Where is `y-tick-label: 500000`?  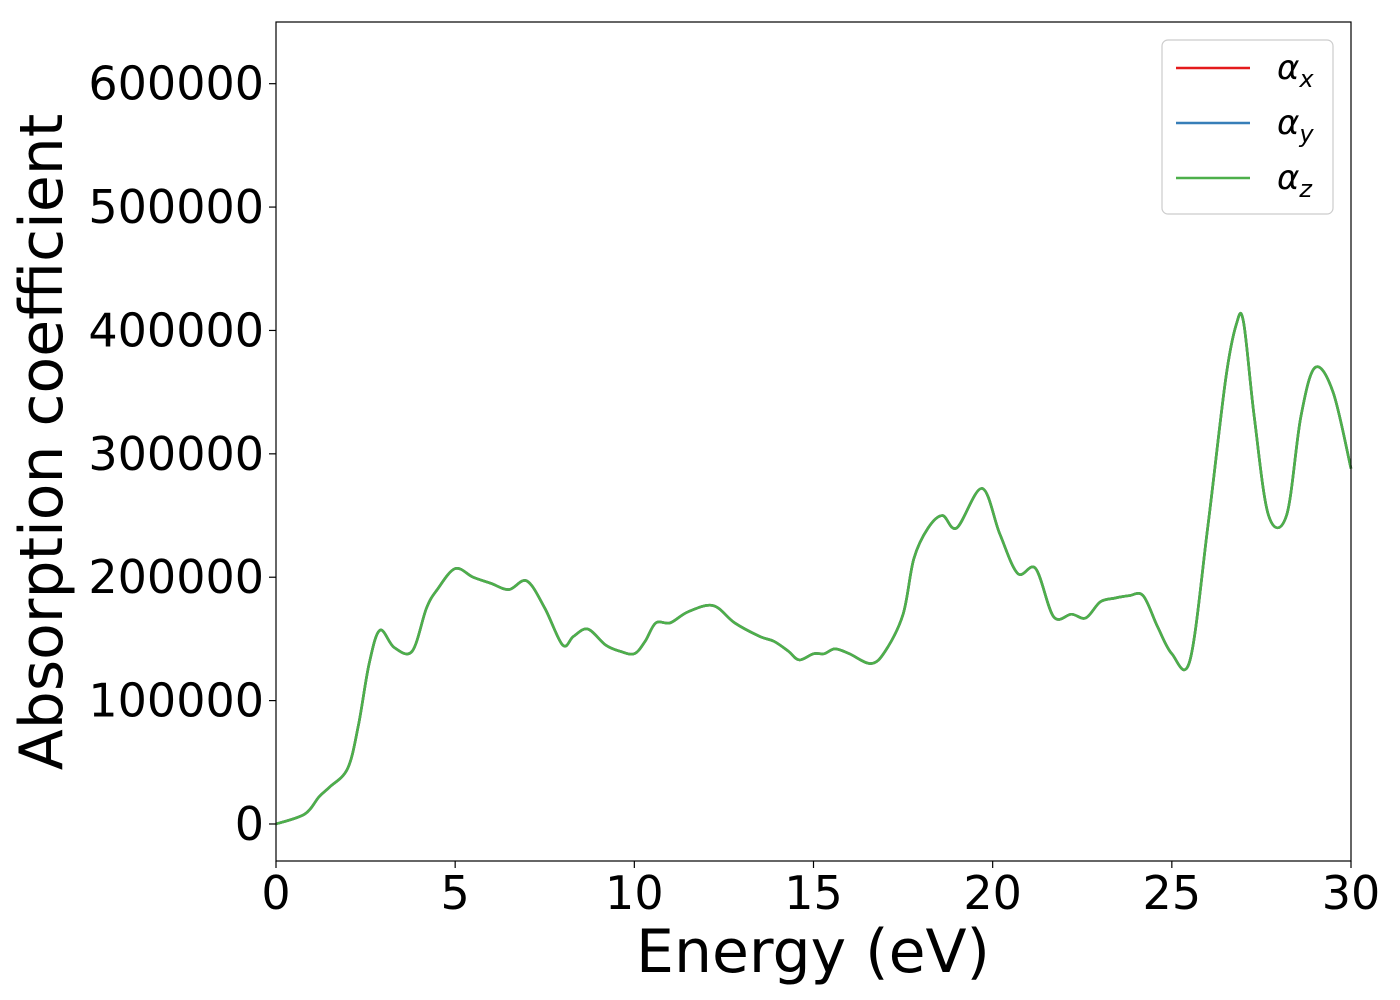
y-tick-label: 500000 is located at coordinates (176, 207).